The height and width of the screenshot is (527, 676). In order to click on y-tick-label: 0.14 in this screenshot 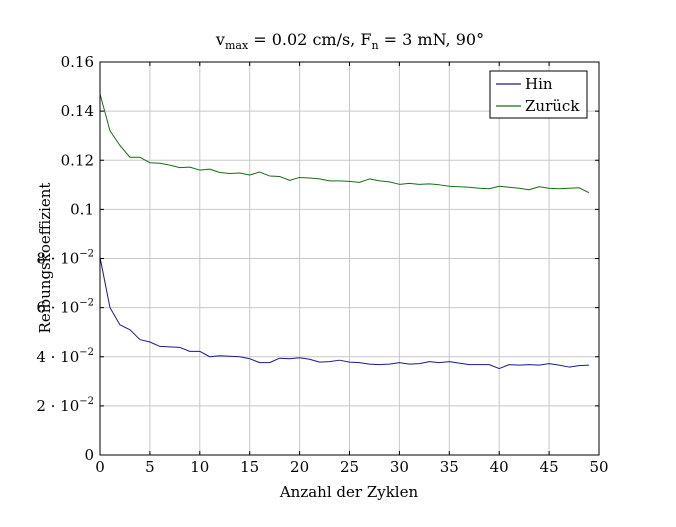, I will do `click(77, 111)`.